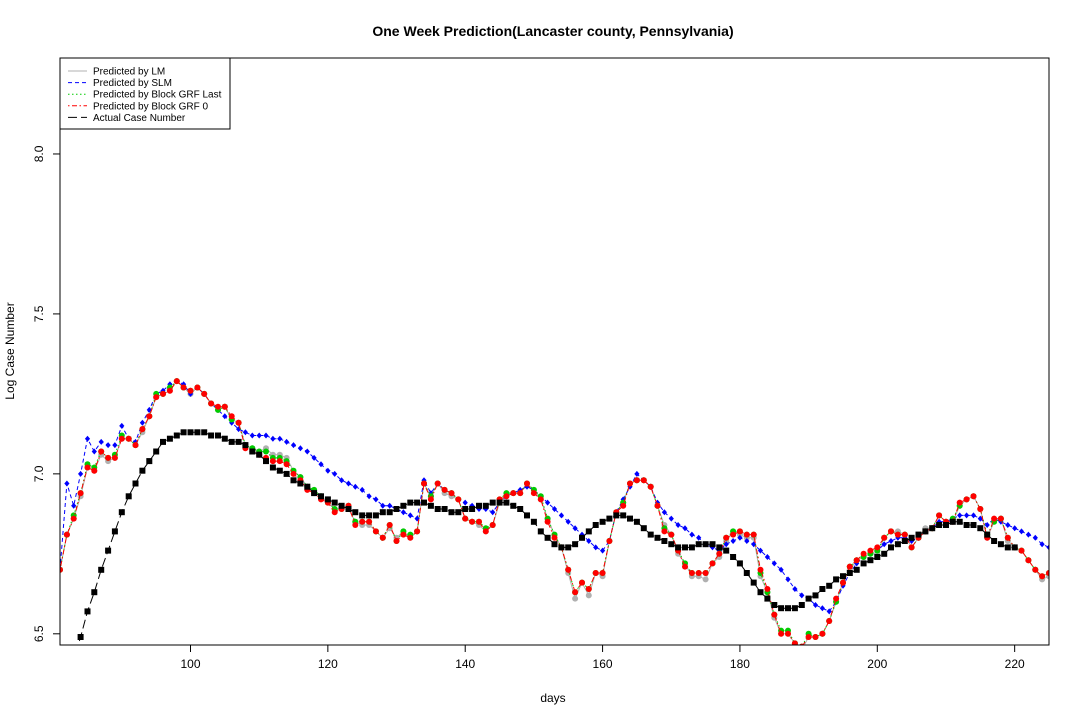 The height and width of the screenshot is (725, 1080). Describe the element at coordinates (740, 664) in the screenshot. I see `x-tick-label: 180` at that location.